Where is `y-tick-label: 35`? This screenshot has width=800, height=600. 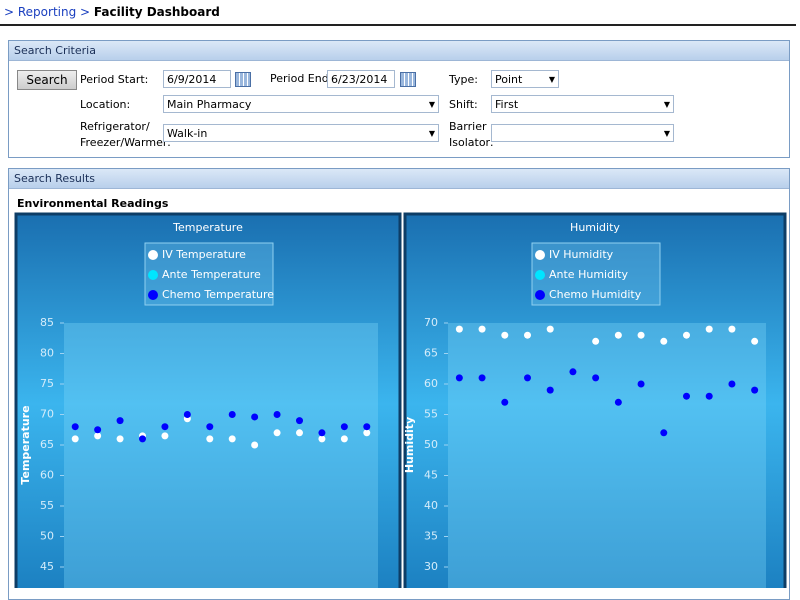 y-tick-label: 35 is located at coordinates (431, 536).